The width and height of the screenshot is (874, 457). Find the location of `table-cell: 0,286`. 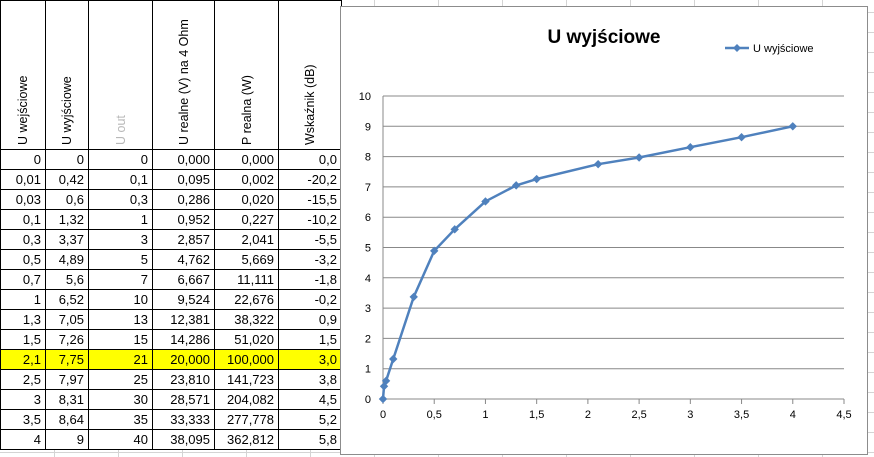

table-cell: 0,286 is located at coordinates (183, 199).